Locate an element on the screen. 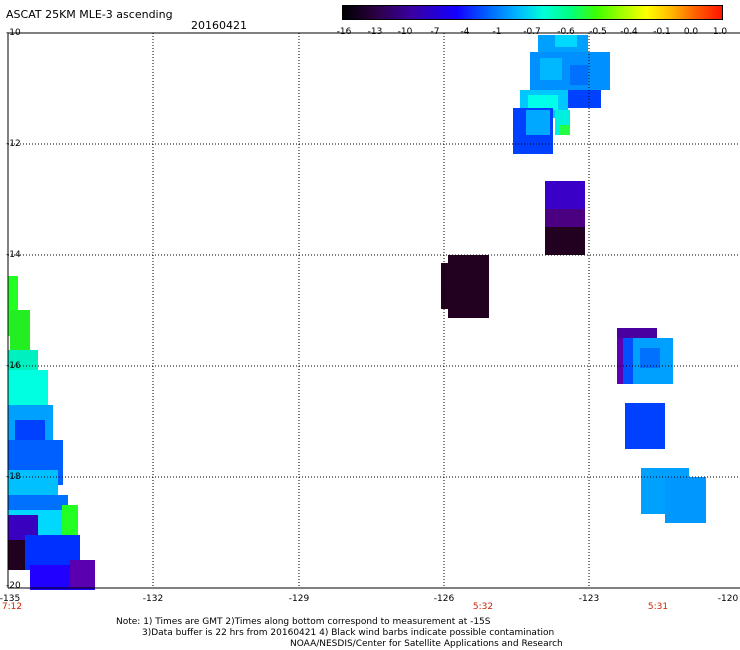 This screenshot has width=740, height=650. colorbar-tick: -0.4 is located at coordinates (629, 32).